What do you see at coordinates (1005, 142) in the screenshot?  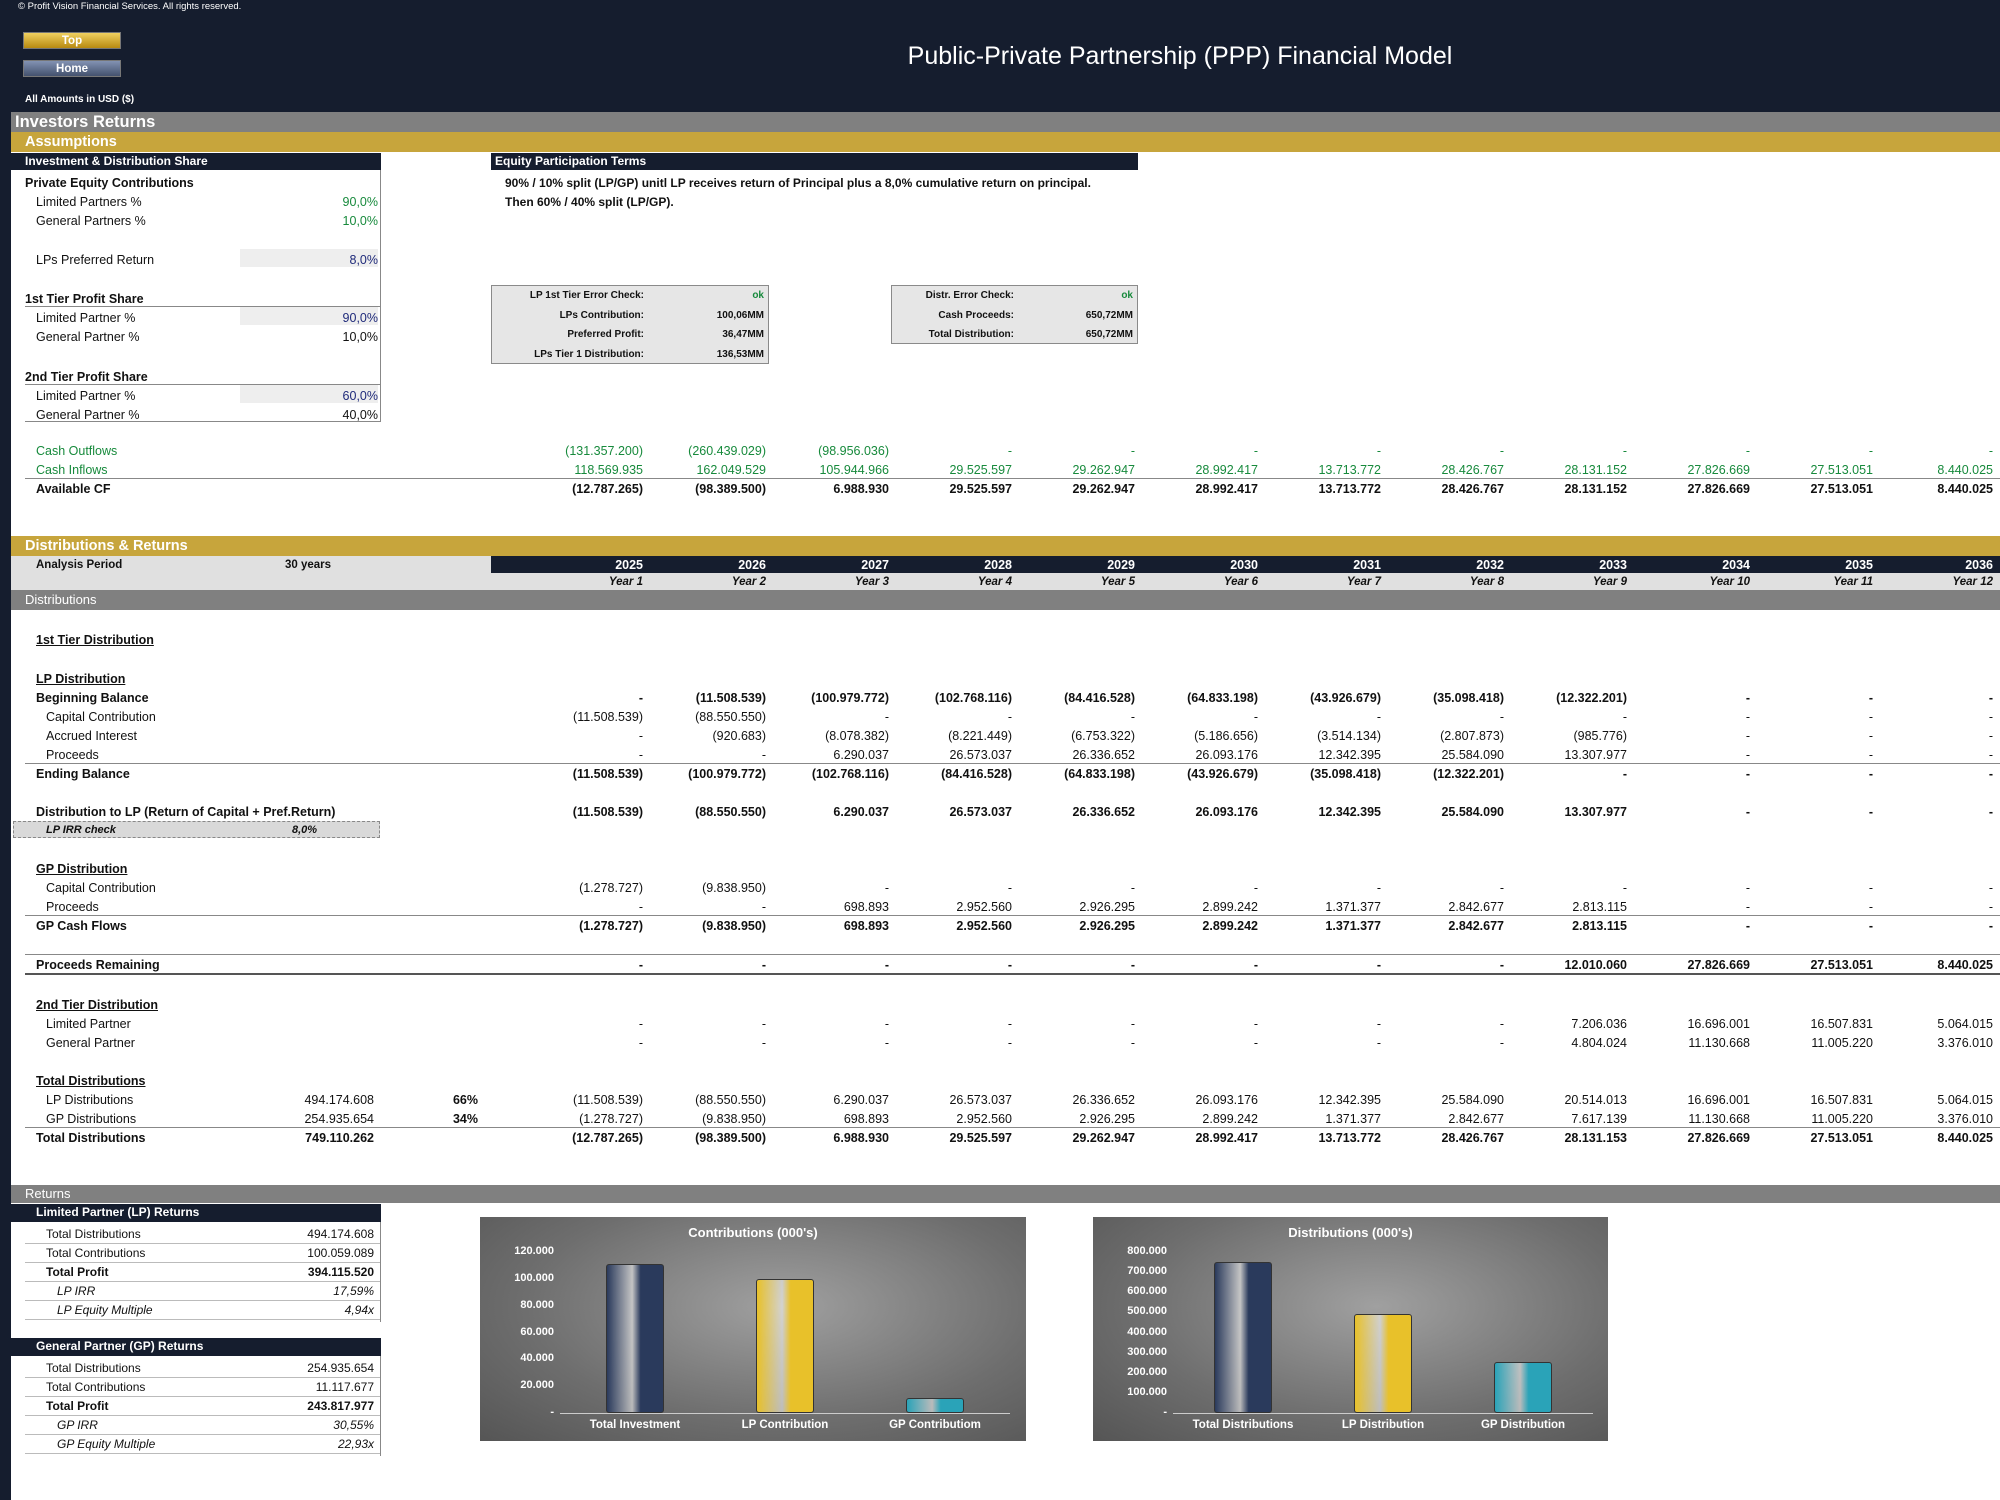 I see `section-assumptions: Assumptions` at bounding box center [1005, 142].